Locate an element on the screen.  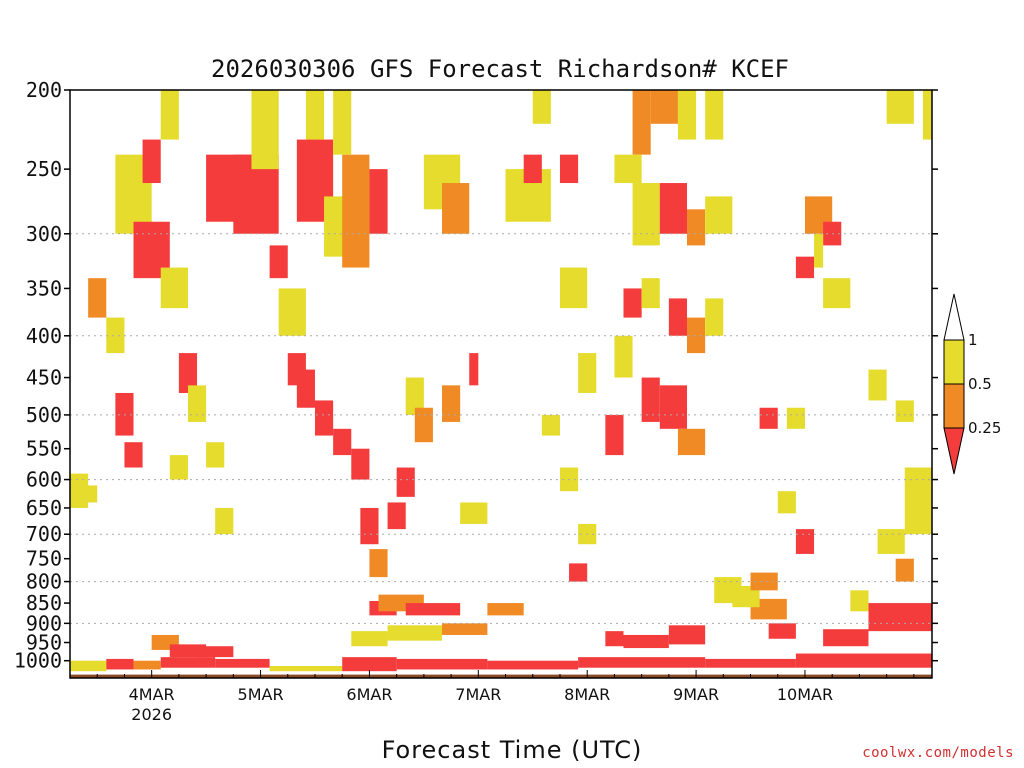
colorbar-bin-orange is located at coordinates (954, 406).